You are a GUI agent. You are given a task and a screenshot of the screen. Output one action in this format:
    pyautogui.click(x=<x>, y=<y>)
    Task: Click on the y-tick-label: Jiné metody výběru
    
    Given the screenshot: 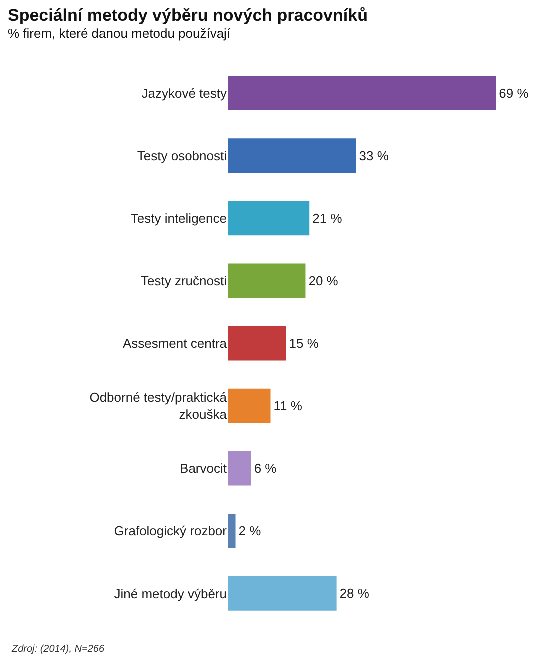 What is the action you would take?
    pyautogui.click(x=170, y=594)
    